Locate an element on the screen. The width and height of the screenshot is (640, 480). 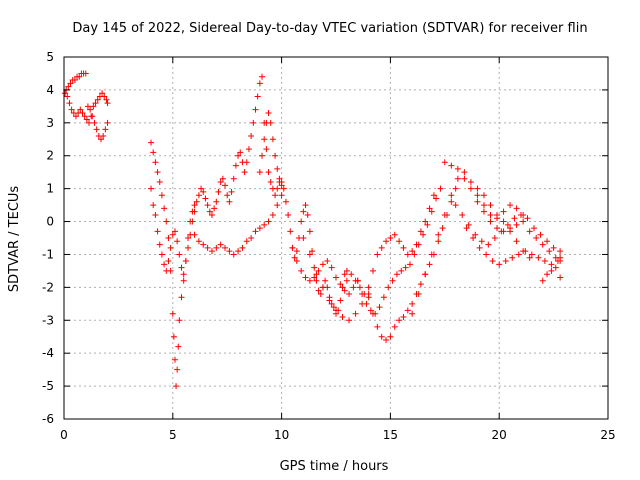
y-tick-label: 3 is located at coordinates (50, 123).